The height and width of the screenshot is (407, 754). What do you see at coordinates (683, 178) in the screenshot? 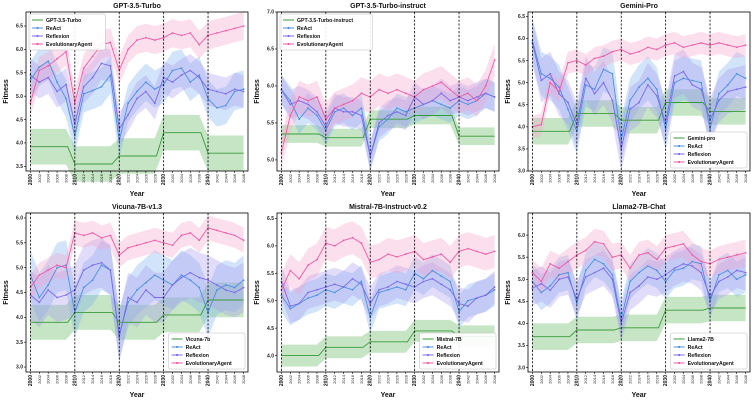
I see `x-tick-label: 2034` at bounding box center [683, 178].